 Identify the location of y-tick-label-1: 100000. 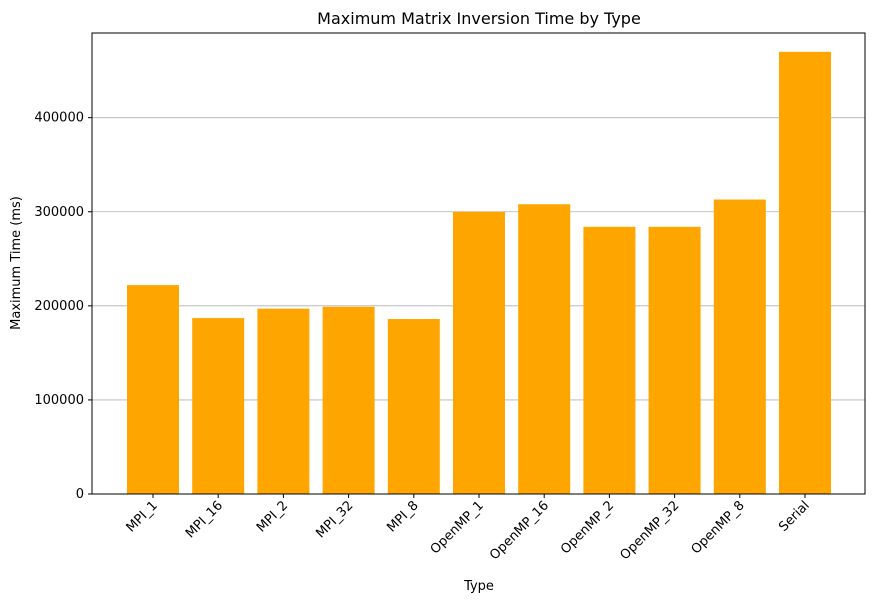
(59, 400).